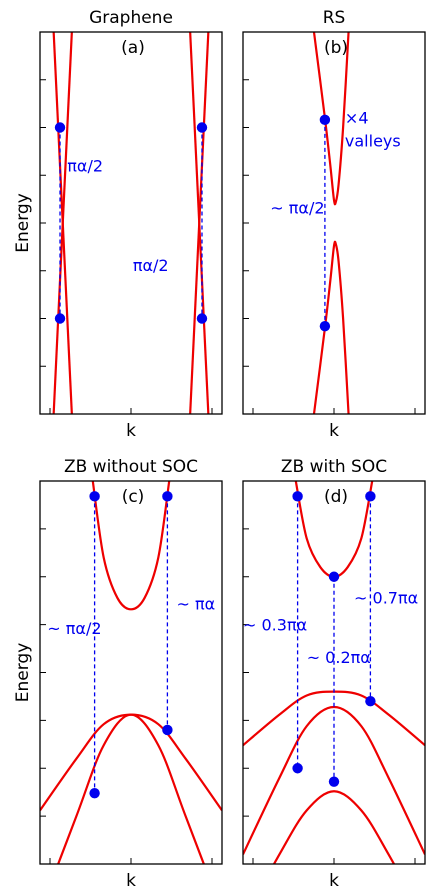 This screenshot has width=429, height=888. I want to click on annotation-2: ~ πα, so click(196, 603).